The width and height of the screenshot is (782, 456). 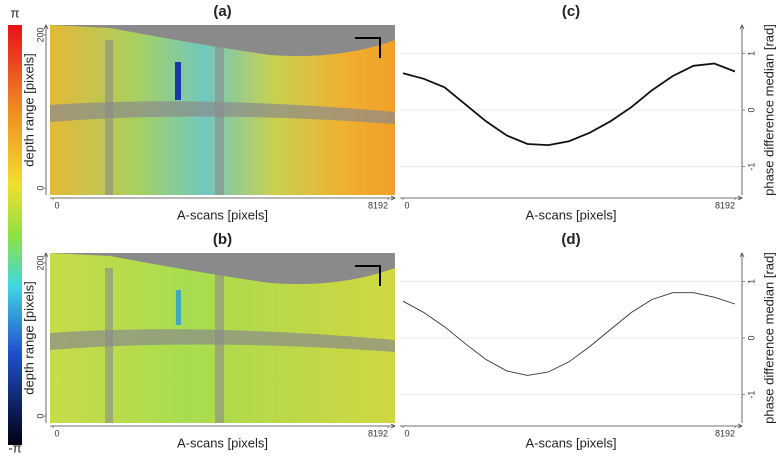 I want to click on panel-title: (a), so click(x=222, y=11).